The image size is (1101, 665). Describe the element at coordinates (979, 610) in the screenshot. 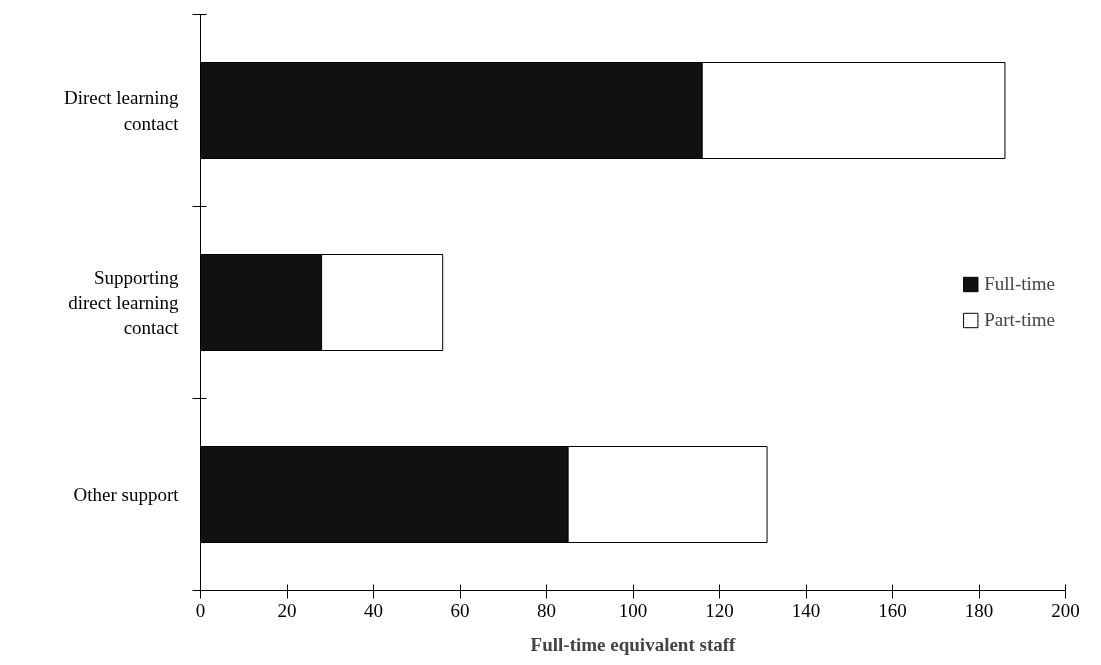

I see `x-tick-label: 180` at that location.